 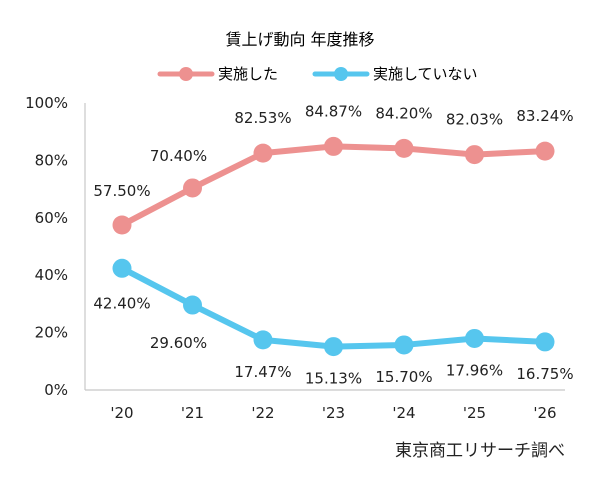 What do you see at coordinates (474, 120) in the screenshot?
I see `data-label-implemented: 82.03%` at bounding box center [474, 120].